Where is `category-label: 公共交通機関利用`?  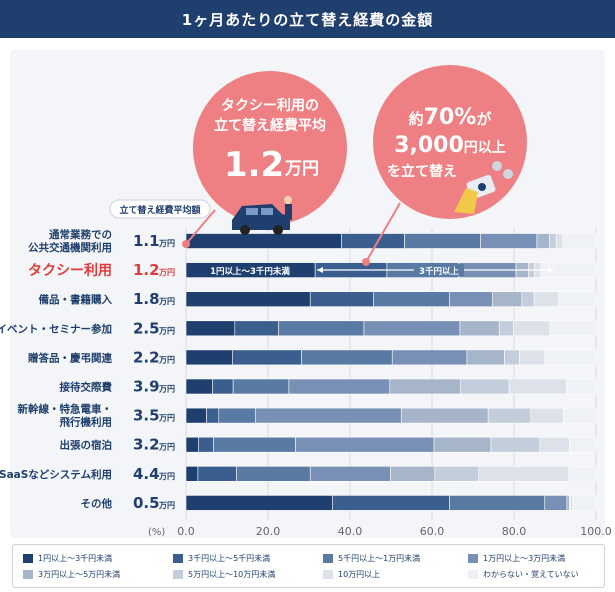
category-label: 公共交通機関利用 is located at coordinates (70, 247).